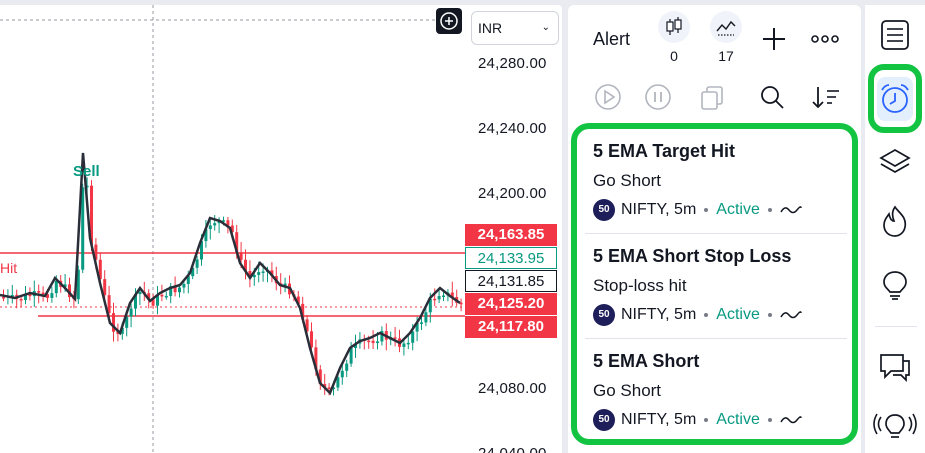 Image resolution: width=925 pixels, height=453 pixels. I want to click on add-alert-icon, so click(774, 39).